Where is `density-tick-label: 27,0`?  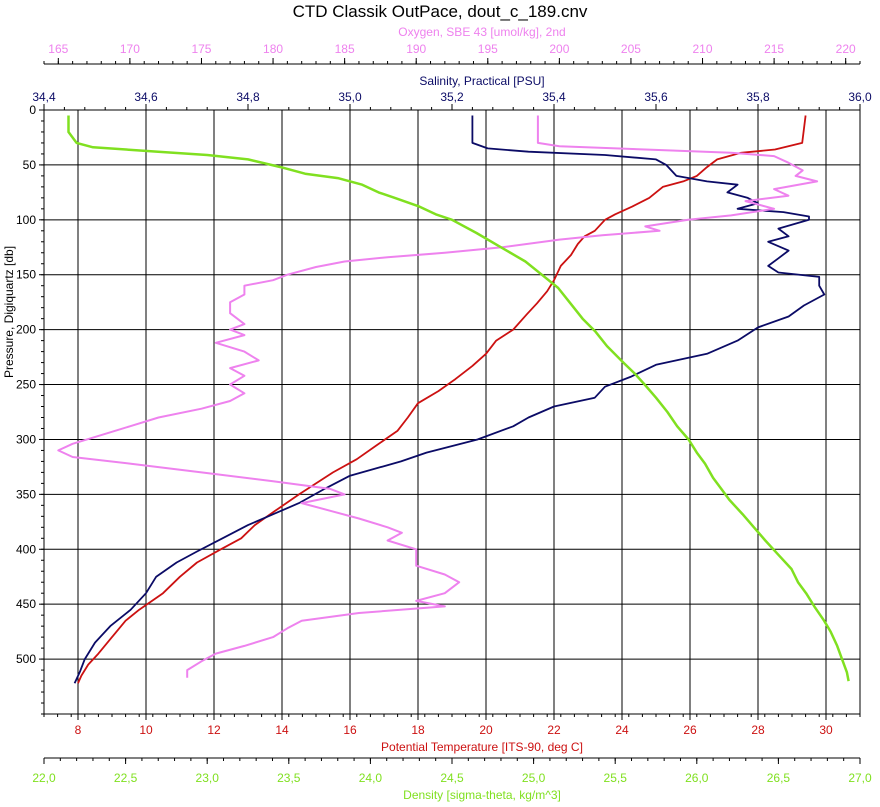 density-tick-label: 27,0 is located at coordinates (860, 778).